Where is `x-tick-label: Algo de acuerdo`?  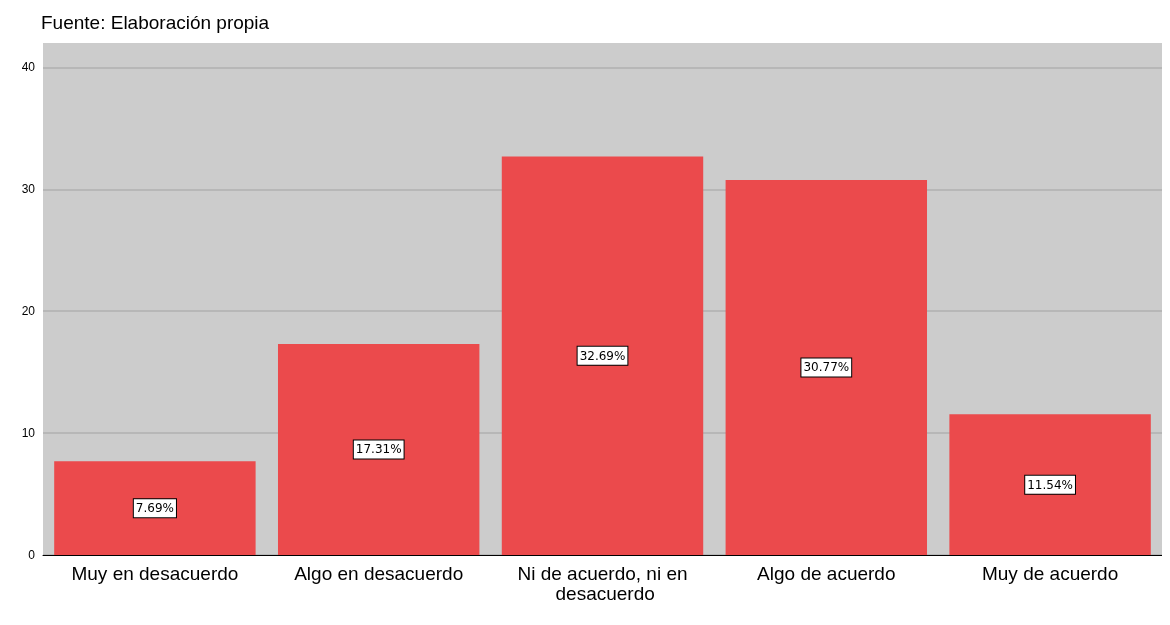 x-tick-label: Algo de acuerdo is located at coordinates (826, 573).